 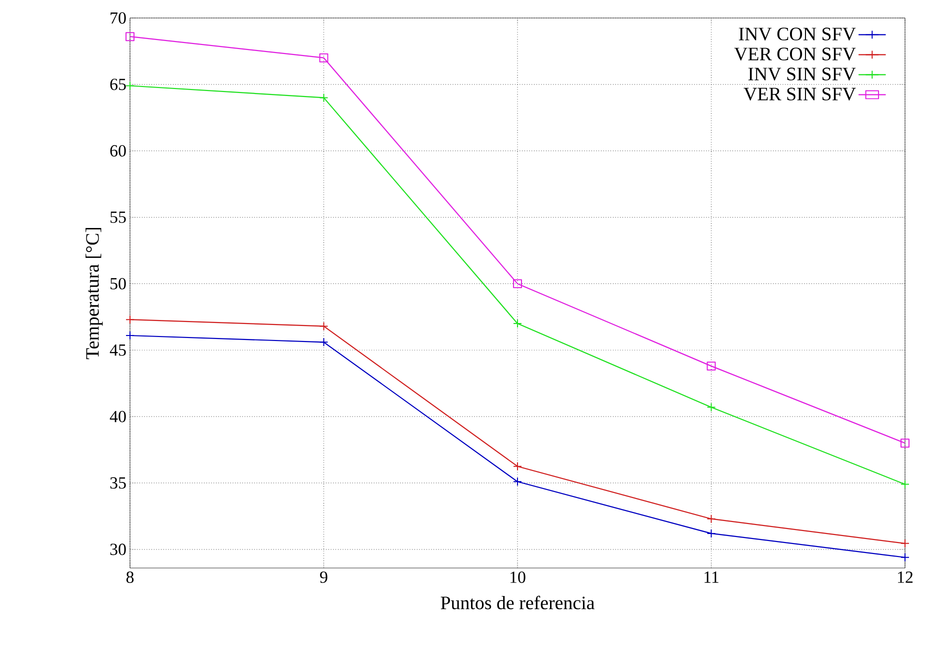 What do you see at coordinates (118, 18) in the screenshot?
I see `y-tick-label: 70` at bounding box center [118, 18].